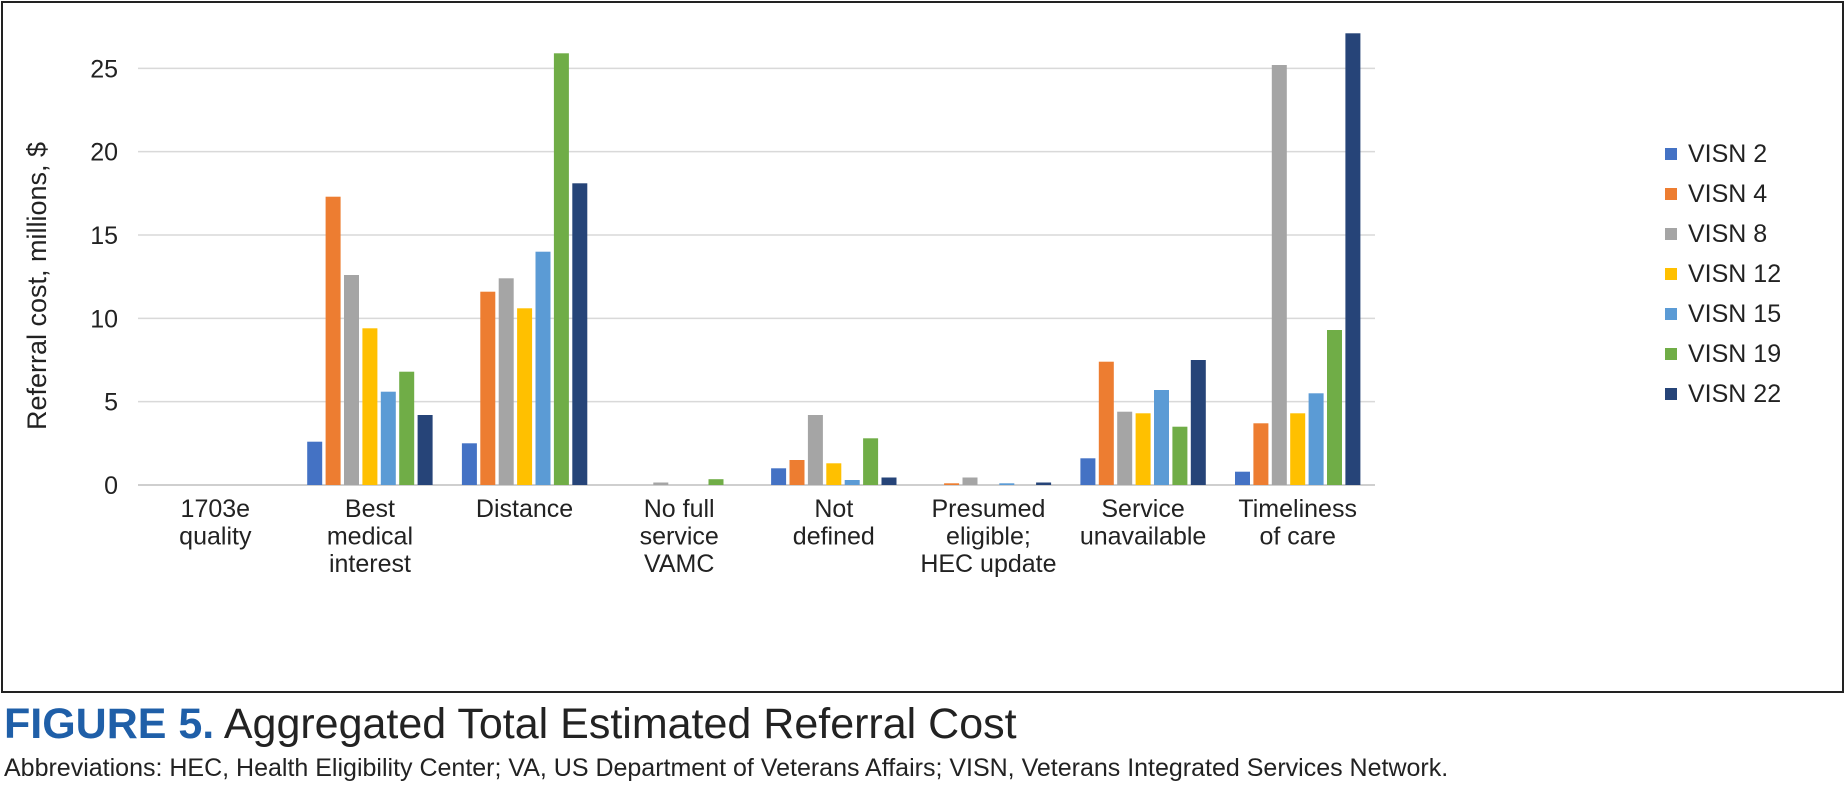 This screenshot has height=787, width=1847. What do you see at coordinates (988, 564) in the screenshot?
I see `category-label-line: HEC update` at bounding box center [988, 564].